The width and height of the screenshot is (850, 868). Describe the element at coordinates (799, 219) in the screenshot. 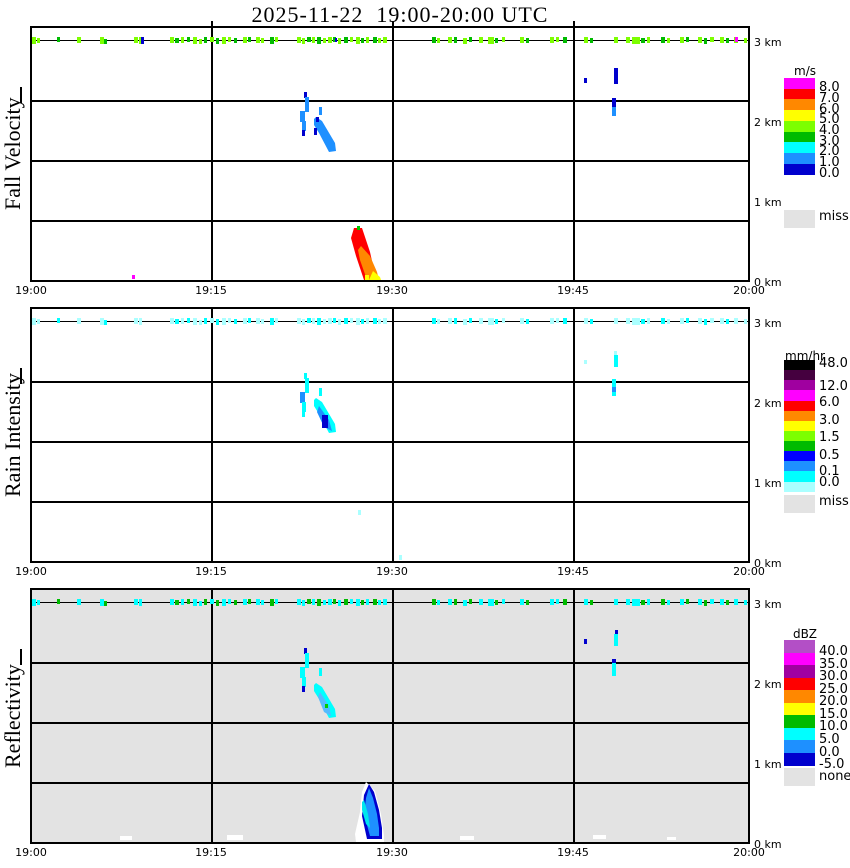

I see `legend-missing-band` at that location.